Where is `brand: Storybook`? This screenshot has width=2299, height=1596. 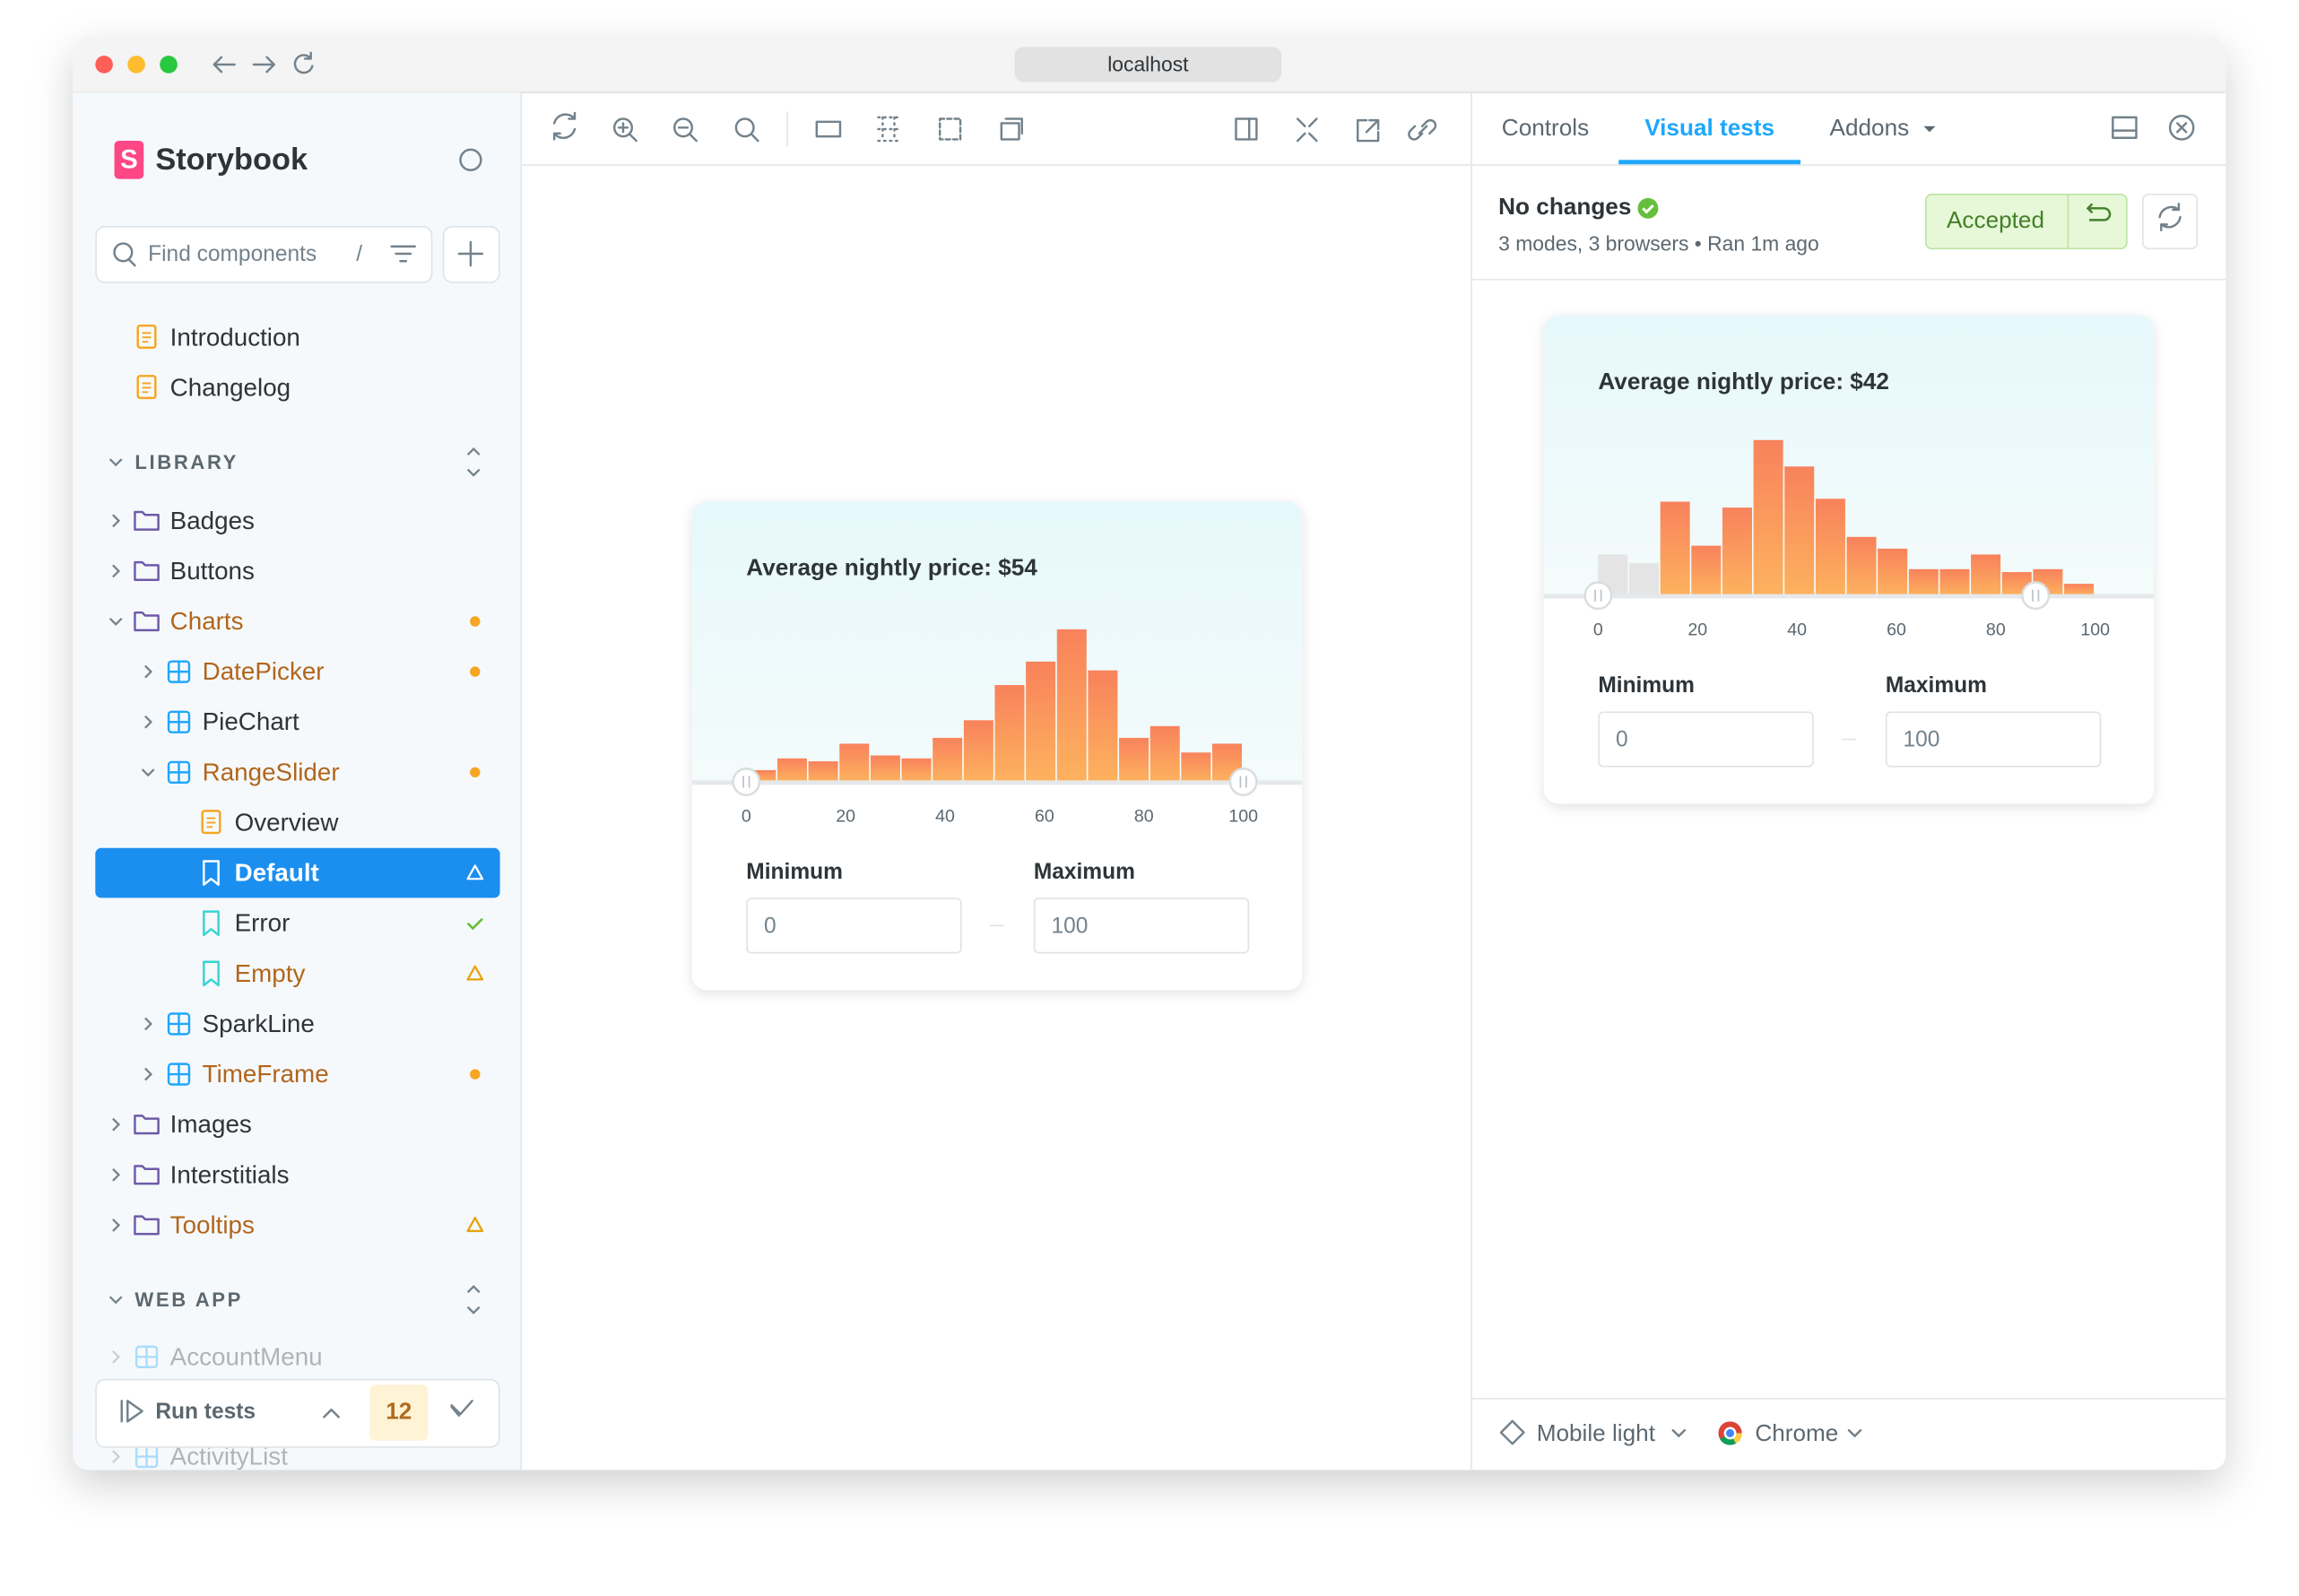
brand: Storybook is located at coordinates (232, 160).